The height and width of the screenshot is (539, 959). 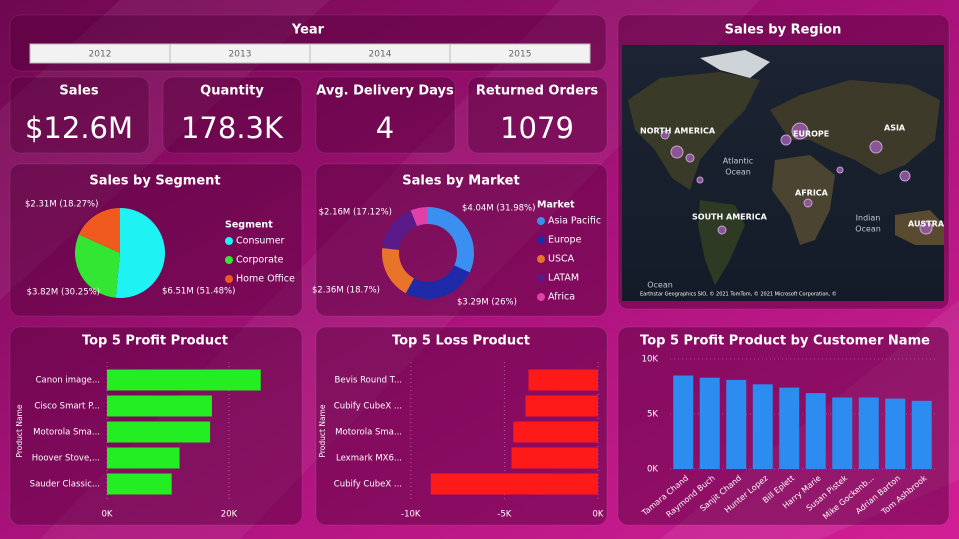 I want to click on map-label: EUROPE, so click(x=811, y=134).